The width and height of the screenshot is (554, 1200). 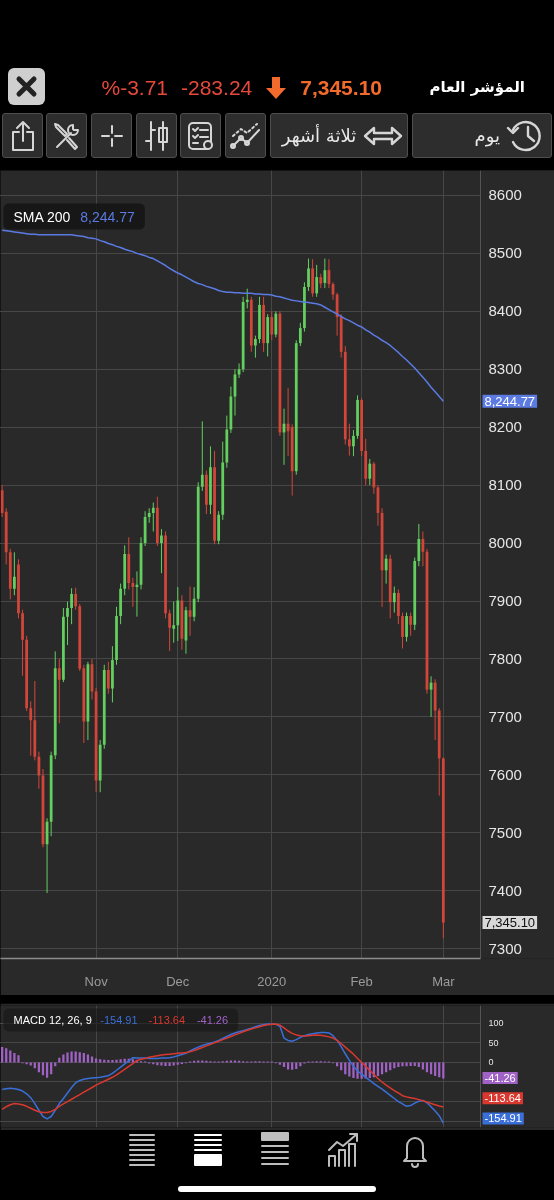 I want to click on x-tick-label: Mar, so click(x=444, y=981).